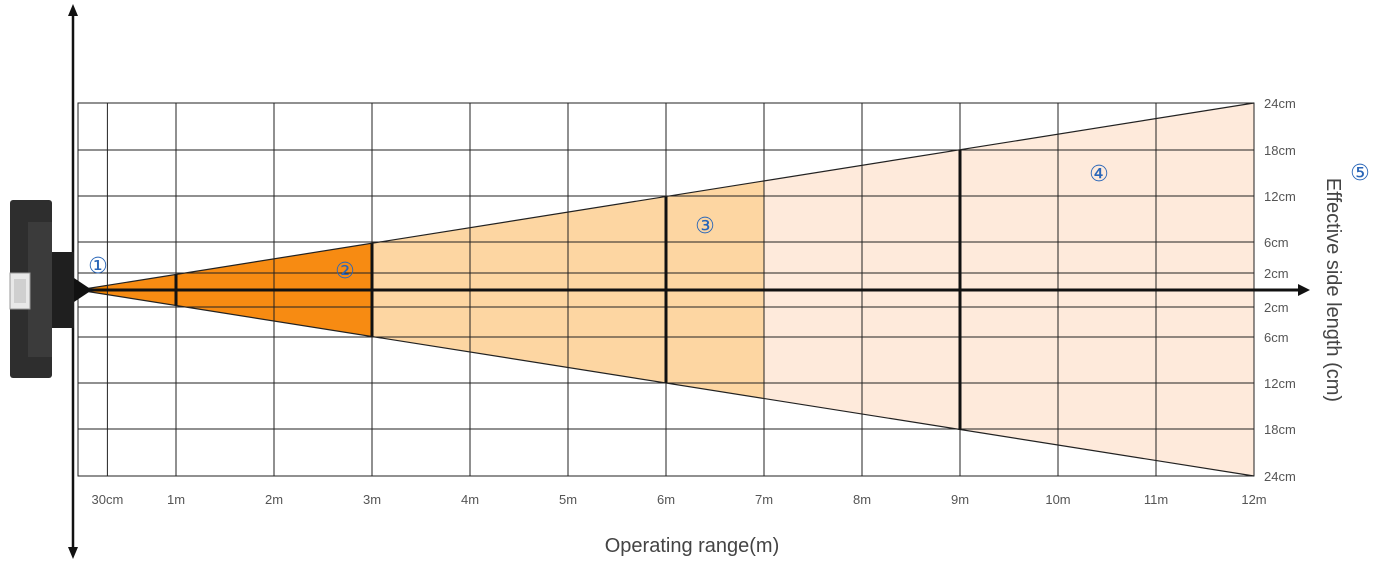  Describe the element at coordinates (98, 266) in the screenshot. I see `zone-marker-1: ①` at that location.